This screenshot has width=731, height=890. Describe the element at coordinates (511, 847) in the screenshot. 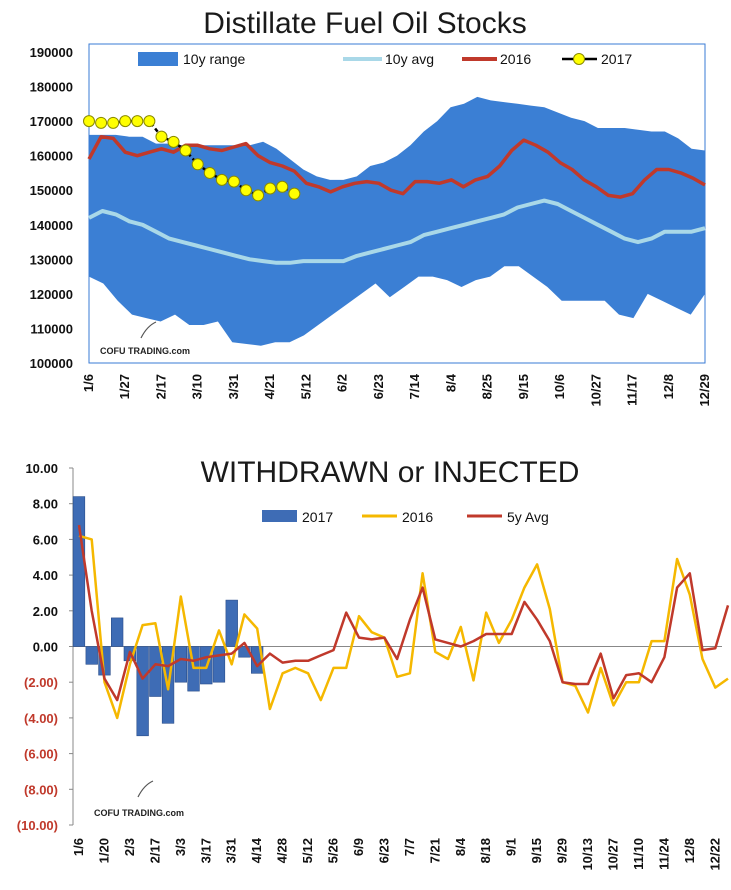

I see `x-tick-label: 9/1` at that location.